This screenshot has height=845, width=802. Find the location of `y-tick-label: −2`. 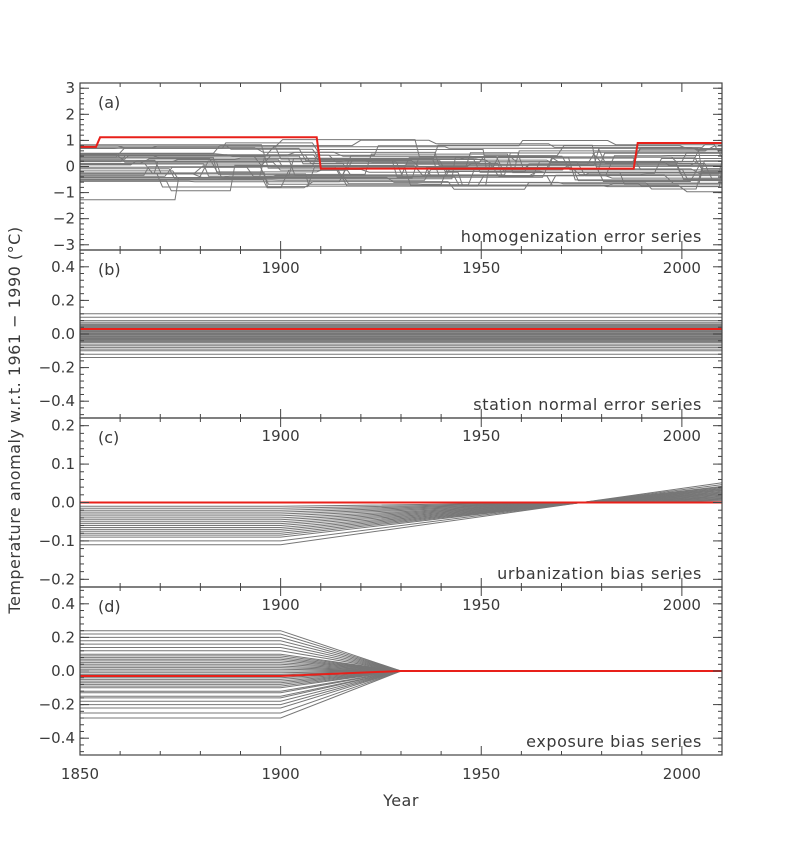

y-tick-label: −2 is located at coordinates (64, 219).